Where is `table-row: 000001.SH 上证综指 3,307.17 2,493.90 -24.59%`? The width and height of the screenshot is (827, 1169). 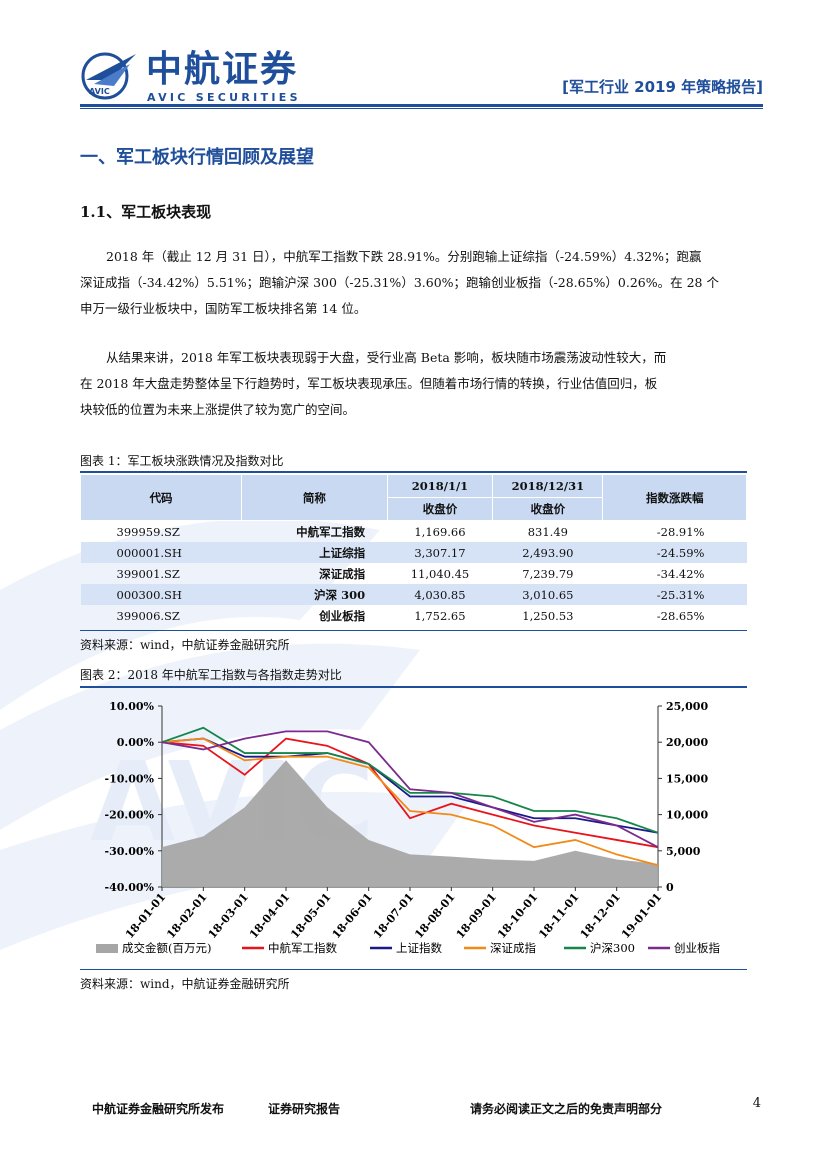
table-row: 000001.SH 上证综指 3,307.17 2,493.90 -24.59% is located at coordinates (413, 552).